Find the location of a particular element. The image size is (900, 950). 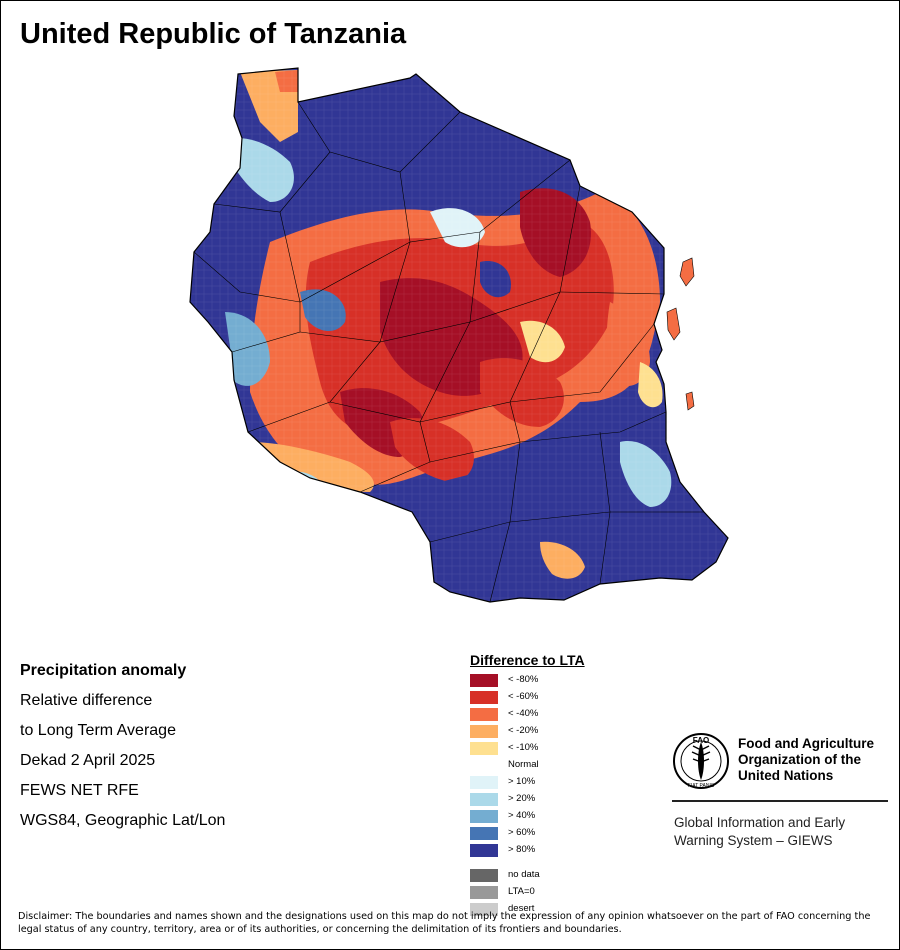

legend-label: > 80% is located at coordinates (522, 849).